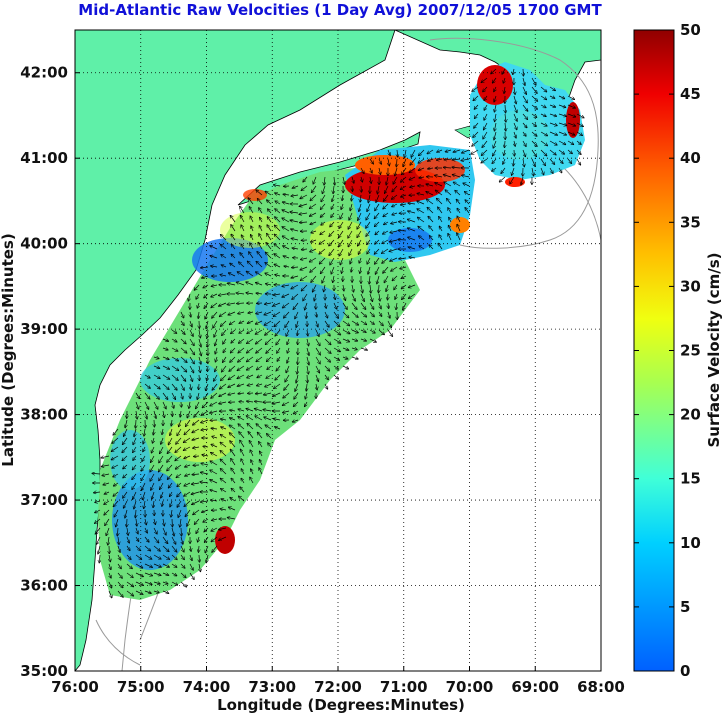 This screenshot has width=724, height=714. Describe the element at coordinates (470, 687) in the screenshot. I see `x-tick-label: 70:00` at that location.